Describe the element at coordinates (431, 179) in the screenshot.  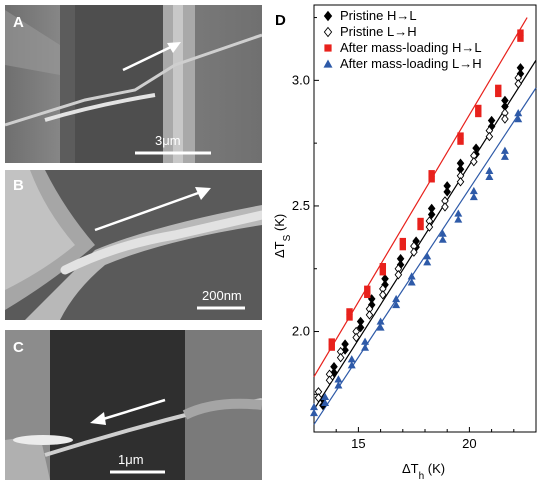
I see `data-point-s2-6-rep` at that location.